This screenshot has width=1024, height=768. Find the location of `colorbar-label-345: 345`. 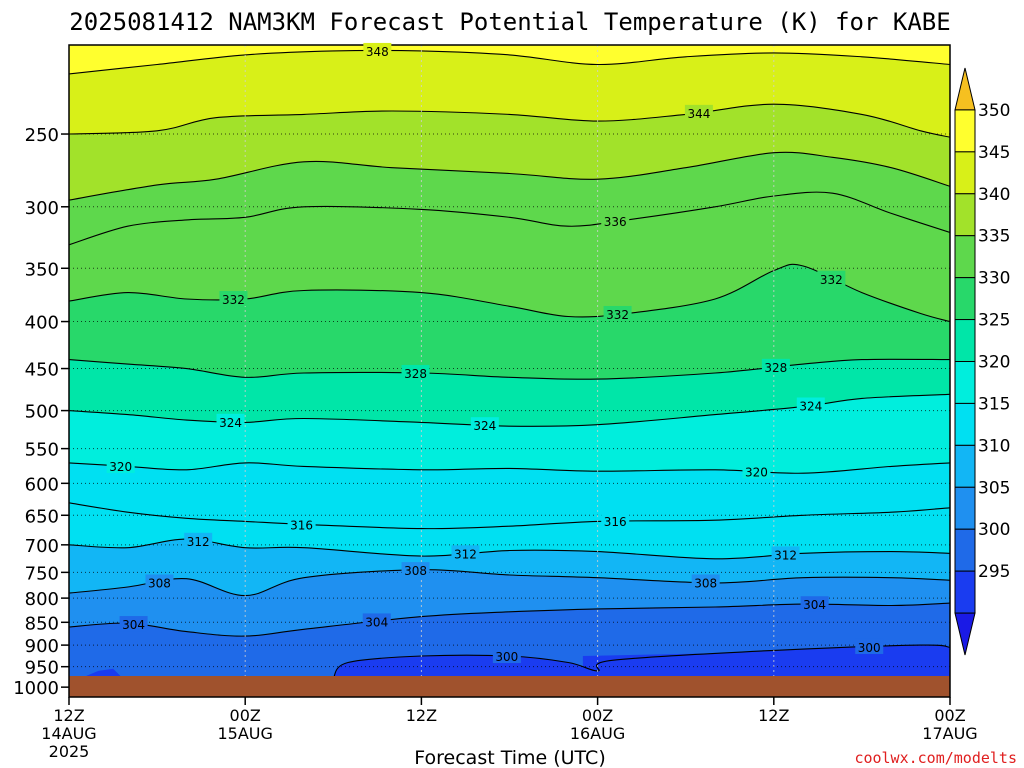

colorbar-label-345: 345 is located at coordinates (994, 153).